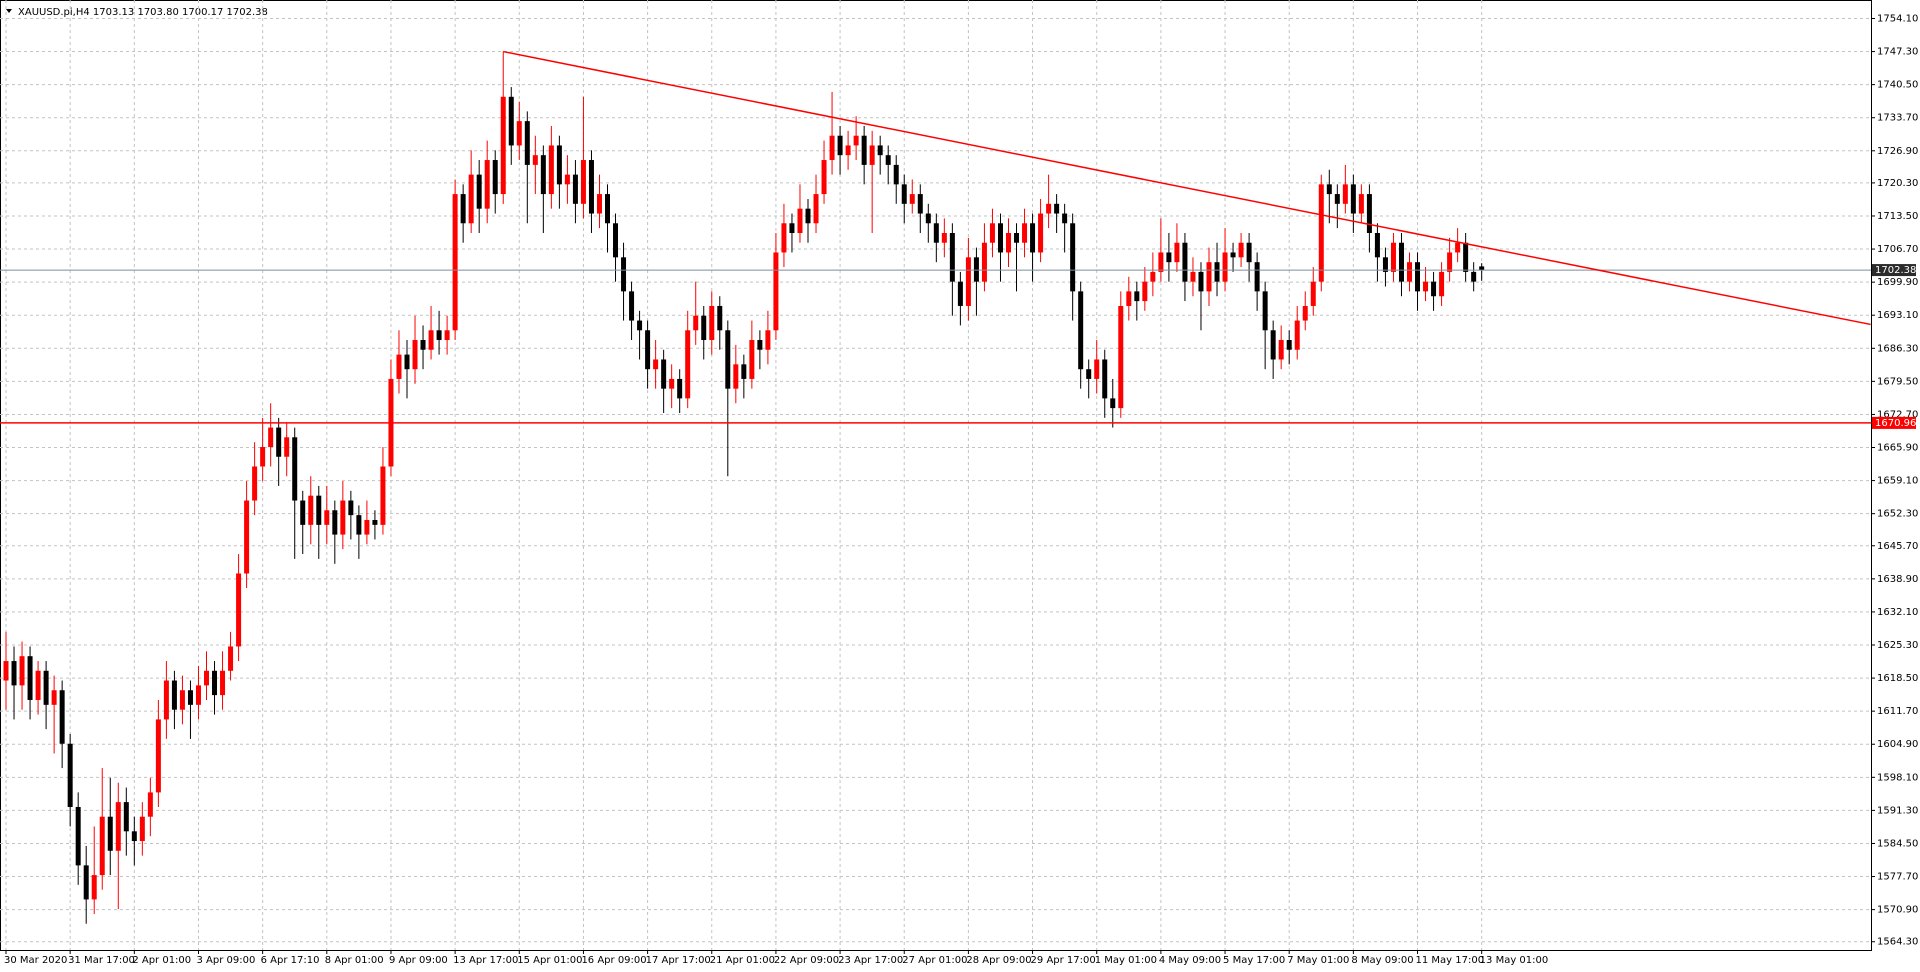  What do you see at coordinates (1126, 960) in the screenshot?
I see `x-tick-label: 1 May 01:00` at bounding box center [1126, 960].